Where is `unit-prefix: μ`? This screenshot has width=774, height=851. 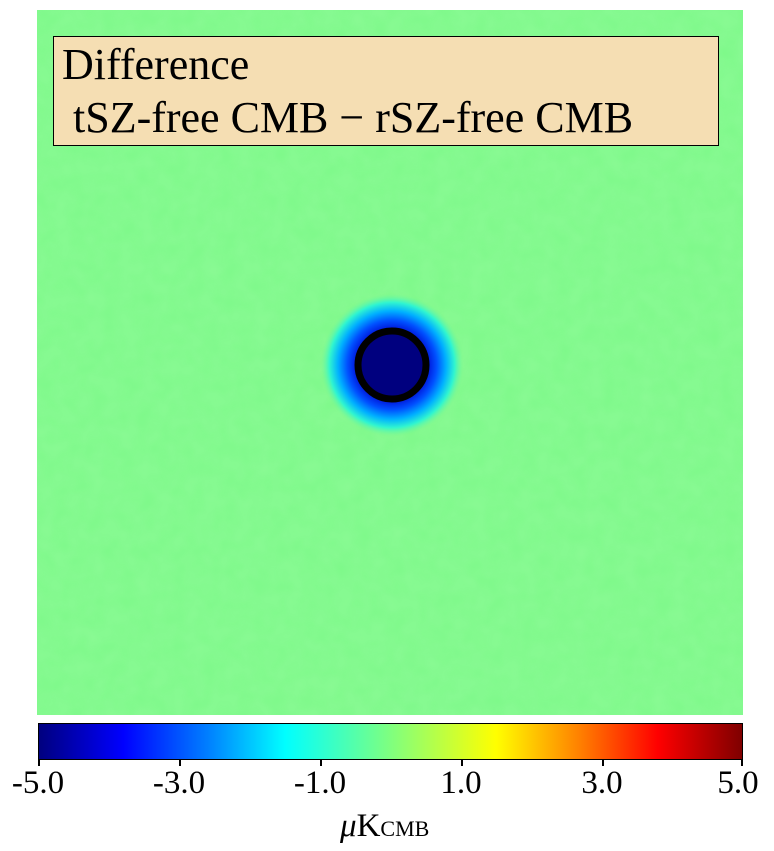
unit-prefix: μ is located at coordinates (348, 826).